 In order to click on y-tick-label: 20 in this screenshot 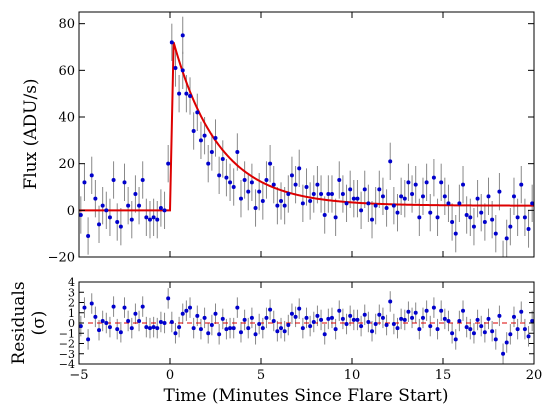, I will do `click(66, 164)`.